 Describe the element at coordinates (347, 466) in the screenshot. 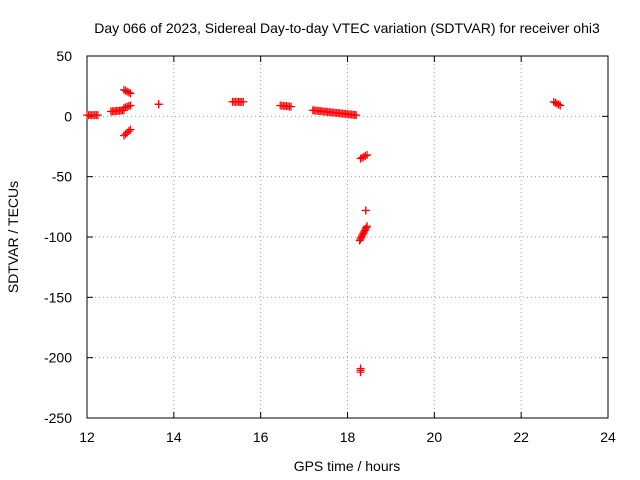

I see `x-axis-label: GPS time / hours` at that location.